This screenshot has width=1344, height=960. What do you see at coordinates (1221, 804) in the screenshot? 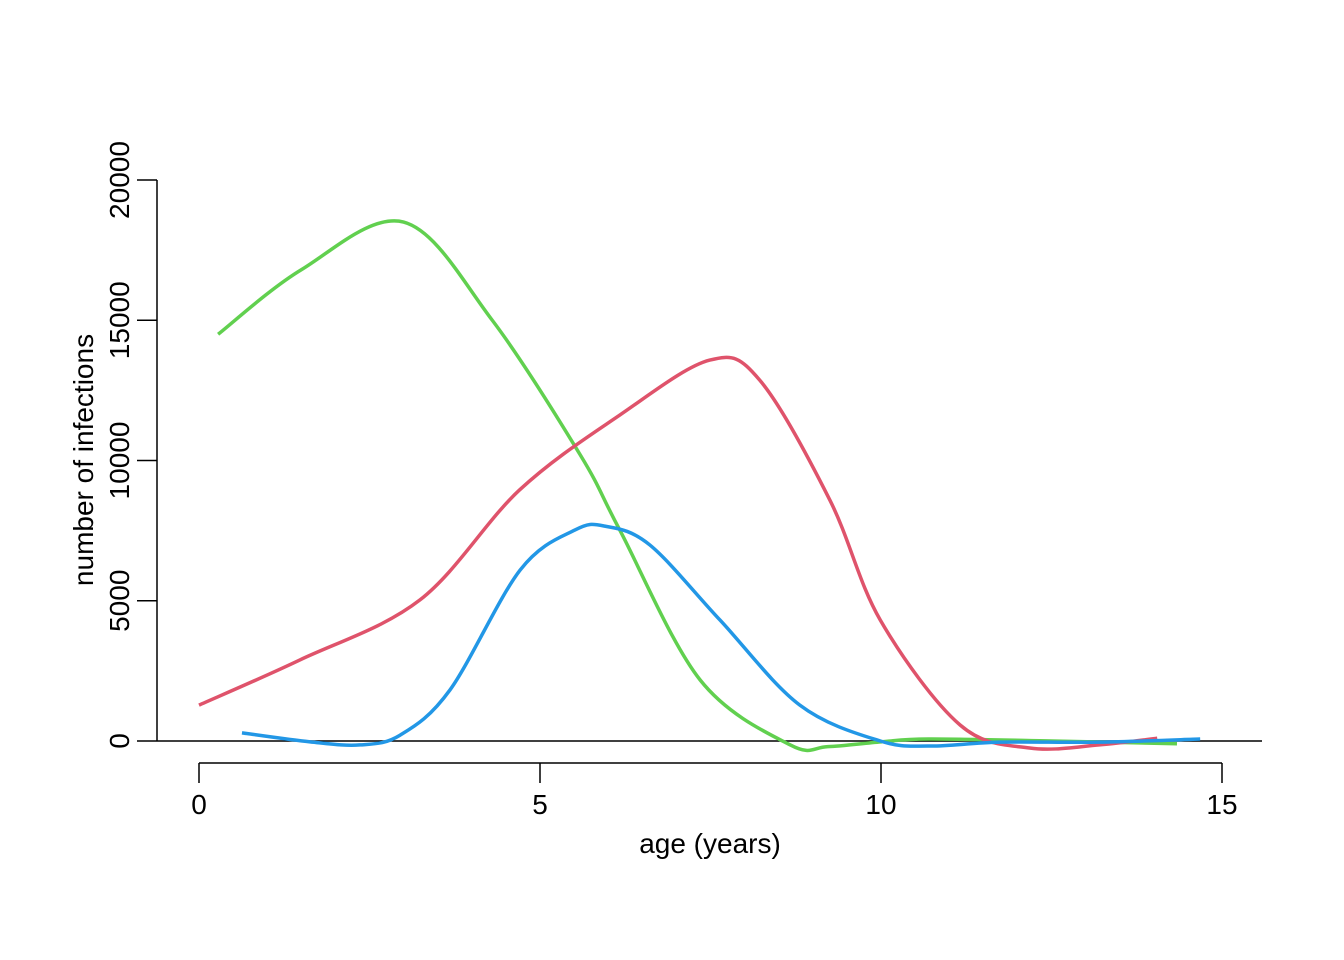
I see `x-tick-label: 15` at bounding box center [1221, 804].